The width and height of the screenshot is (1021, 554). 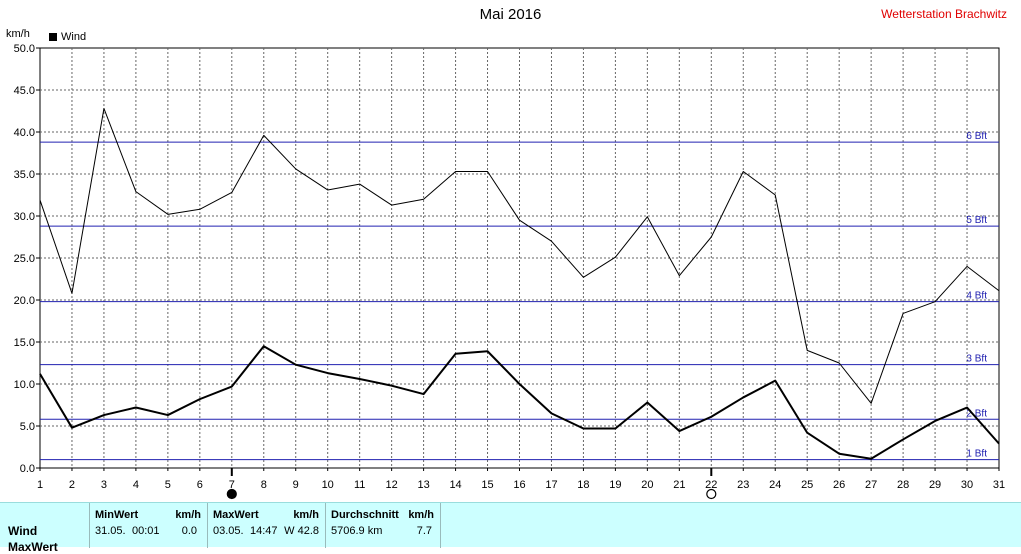 What do you see at coordinates (18, 34) in the screenshot?
I see `y-axis-unit: km/h` at bounding box center [18, 34].